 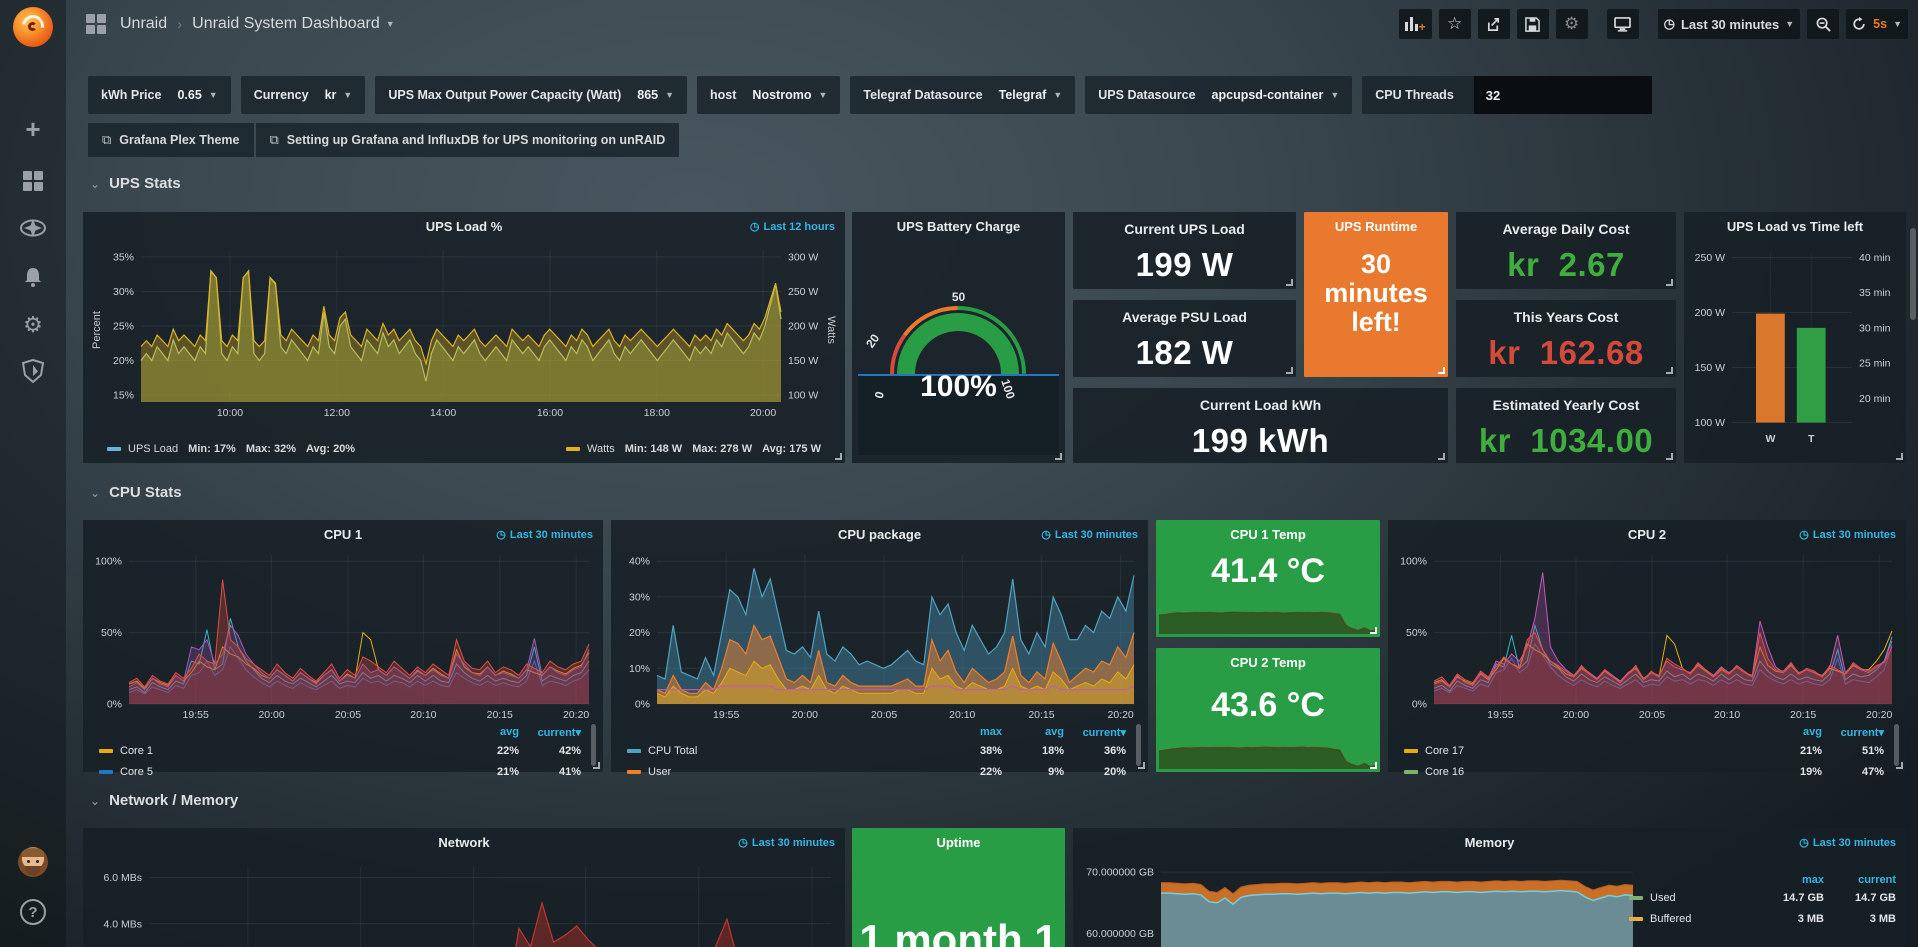 I want to click on stat-title: Estimated Yearly Cost, so click(x=1566, y=405).